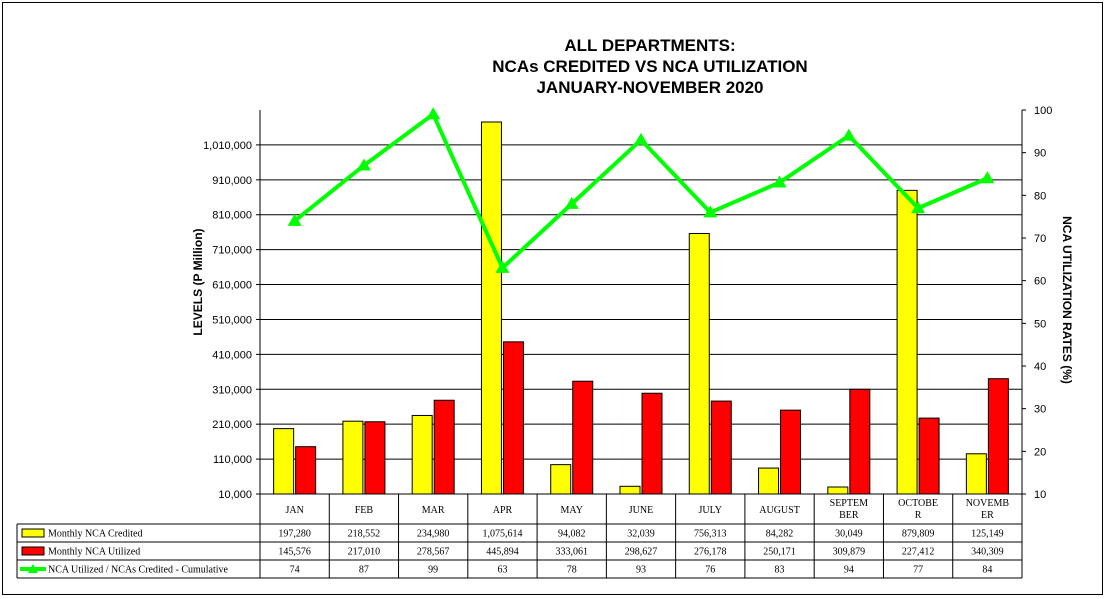 The width and height of the screenshot is (1107, 599). What do you see at coordinates (433, 570) in the screenshot?
I see `table-value: 99` at bounding box center [433, 570].